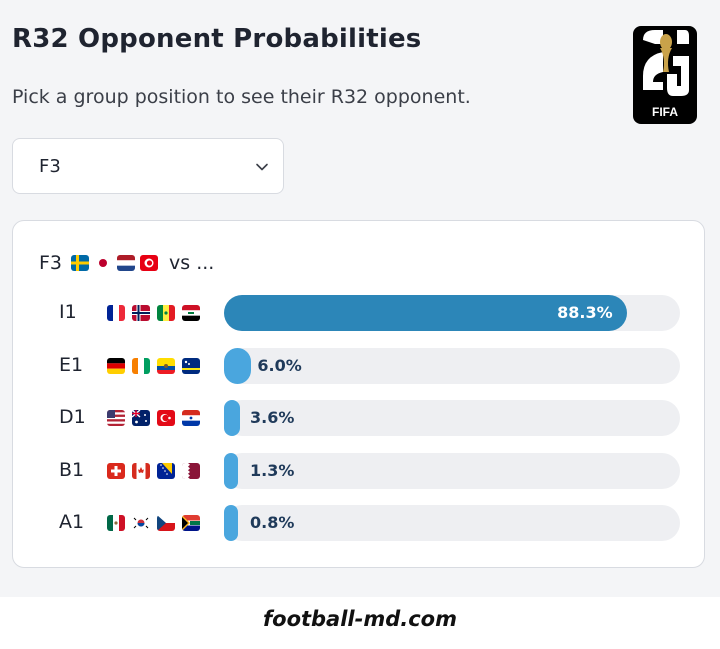 The height and width of the screenshot is (649, 720). What do you see at coordinates (452, 470) in the screenshot?
I see `probability-bar-track: 1.3%` at bounding box center [452, 470].